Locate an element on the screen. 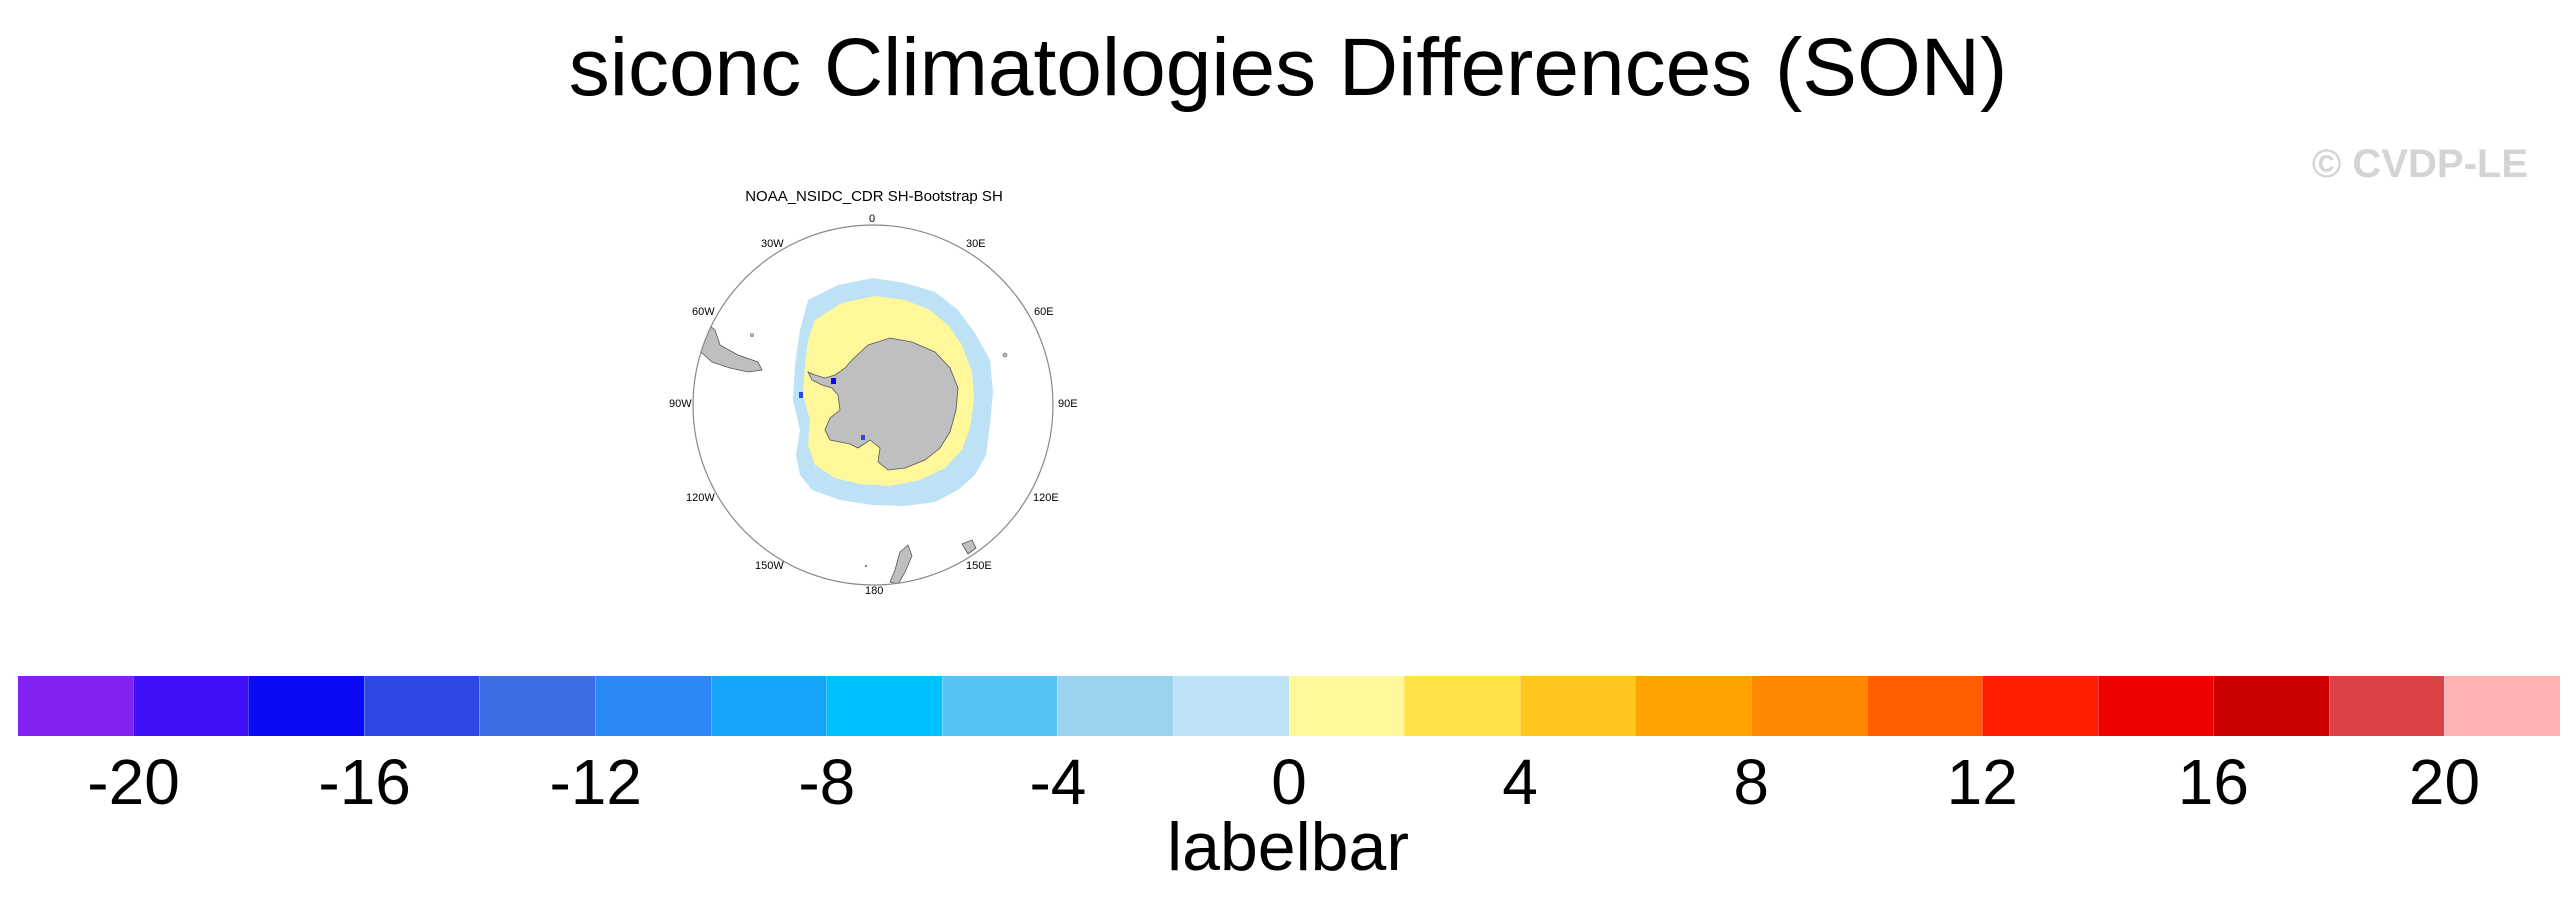  colorbar-tick-label: 16 is located at coordinates (2213, 782).